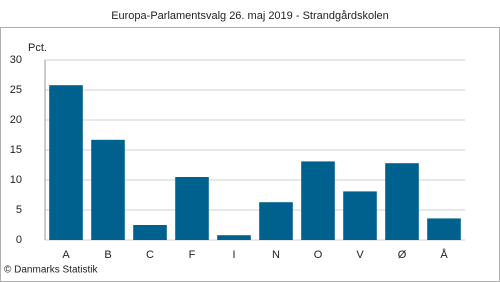 Image resolution: width=500 pixels, height=282 pixels. I want to click on x-tick-label: Ø, so click(402, 255).